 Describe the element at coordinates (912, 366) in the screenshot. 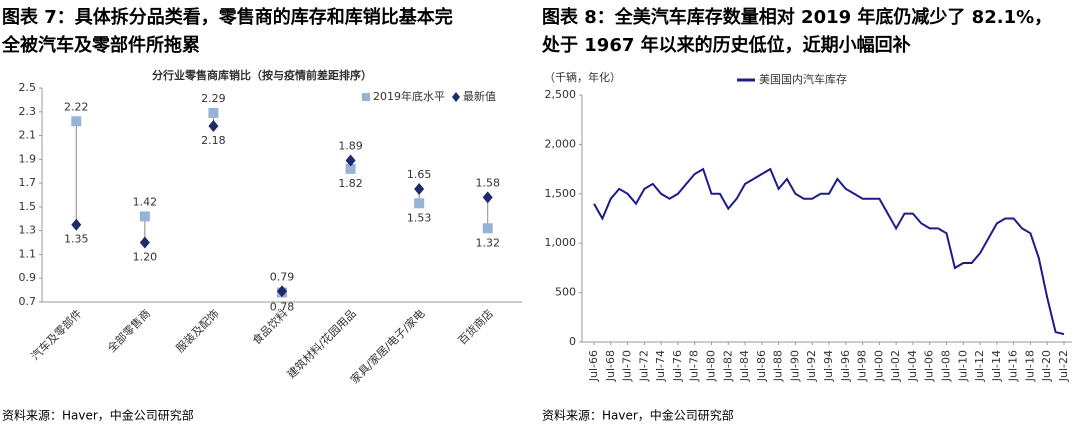

I see `x-tick-label: Jul-04` at that location.